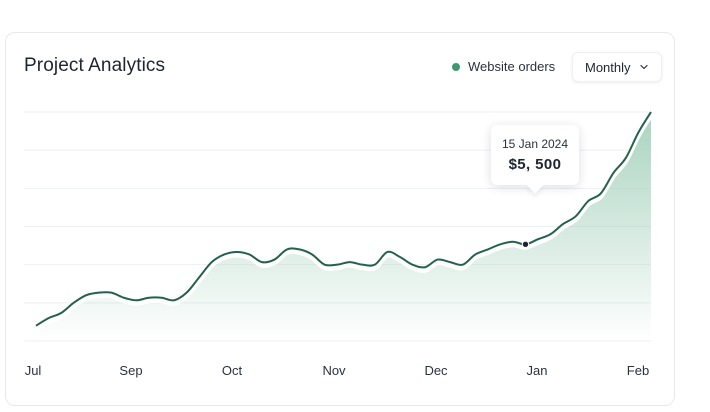  Describe the element at coordinates (95, 65) in the screenshot. I see `card-title: Project Analytics` at that location.